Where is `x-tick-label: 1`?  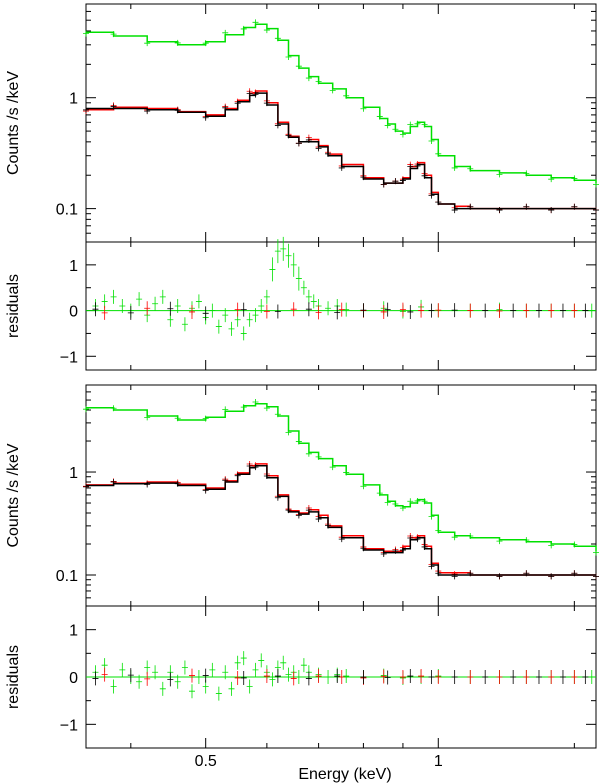
x-tick-label: 1 is located at coordinates (438, 761).